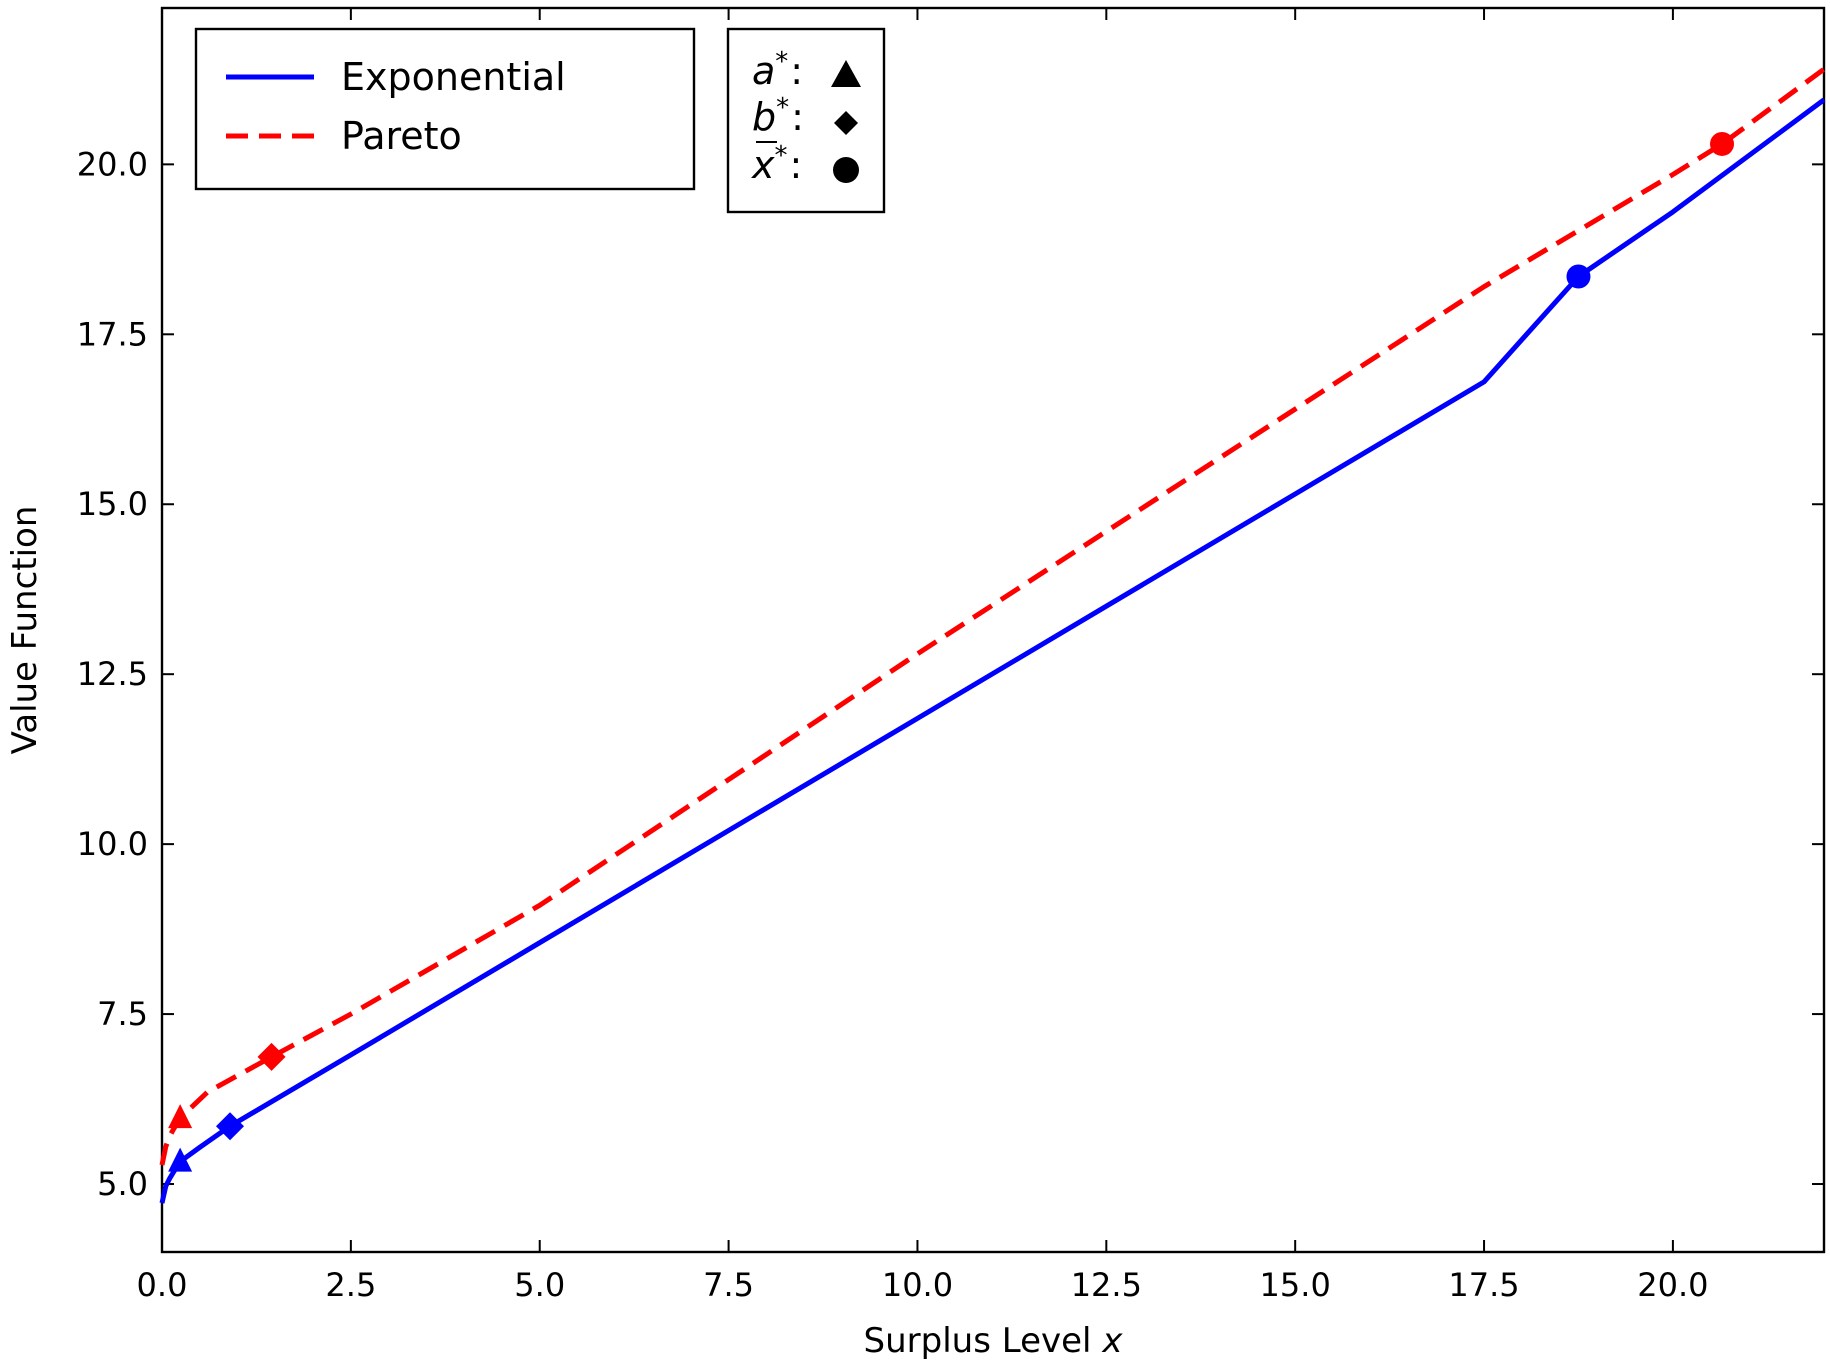 The width and height of the screenshot is (1830, 1366). What do you see at coordinates (1106, 1285) in the screenshot?
I see `x-tick-label: 12.5` at bounding box center [1106, 1285].